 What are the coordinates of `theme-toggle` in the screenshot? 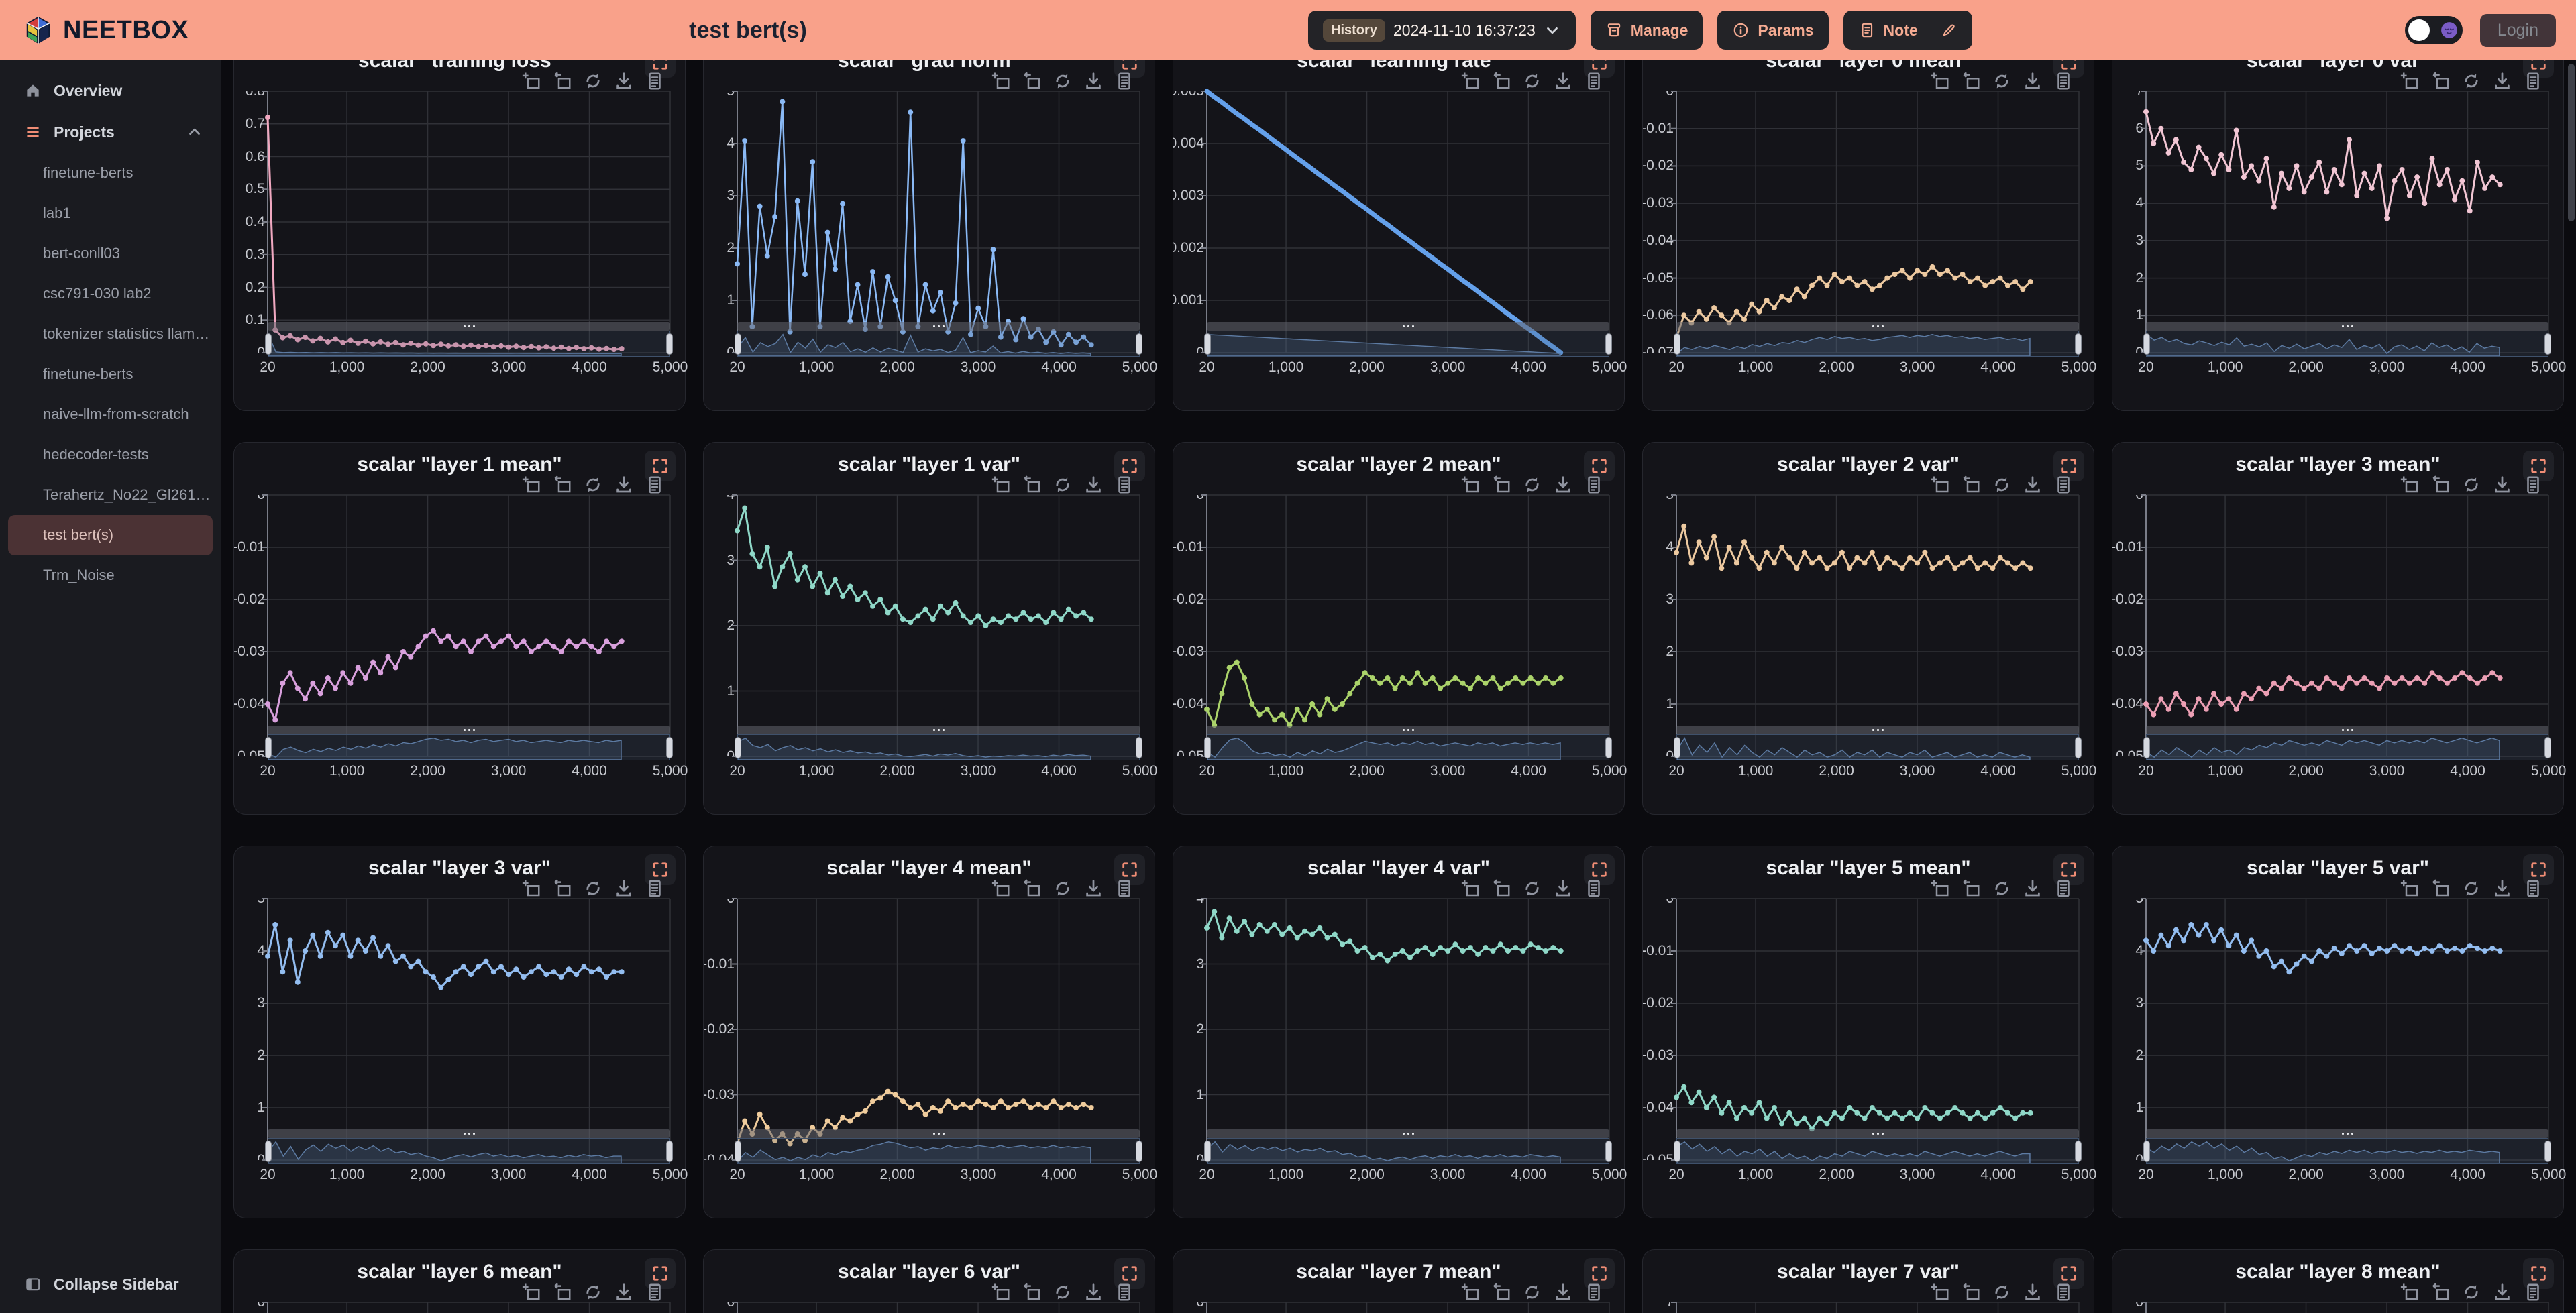 It's located at (2433, 30).